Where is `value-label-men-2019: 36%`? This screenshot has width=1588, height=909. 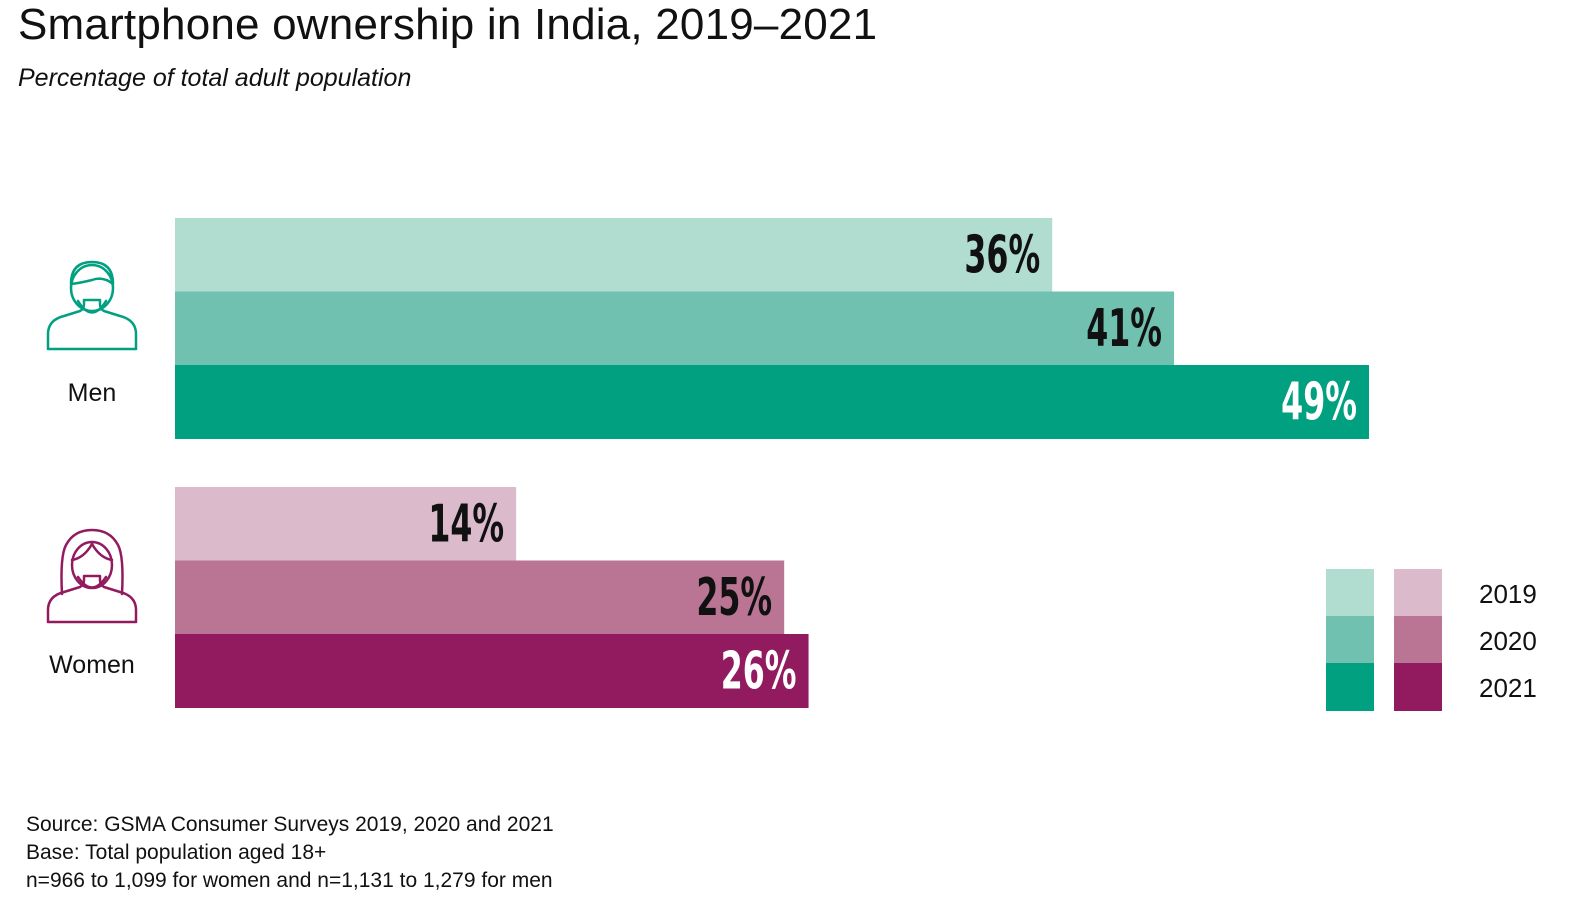
value-label-men-2019: 36% is located at coordinates (1002, 256).